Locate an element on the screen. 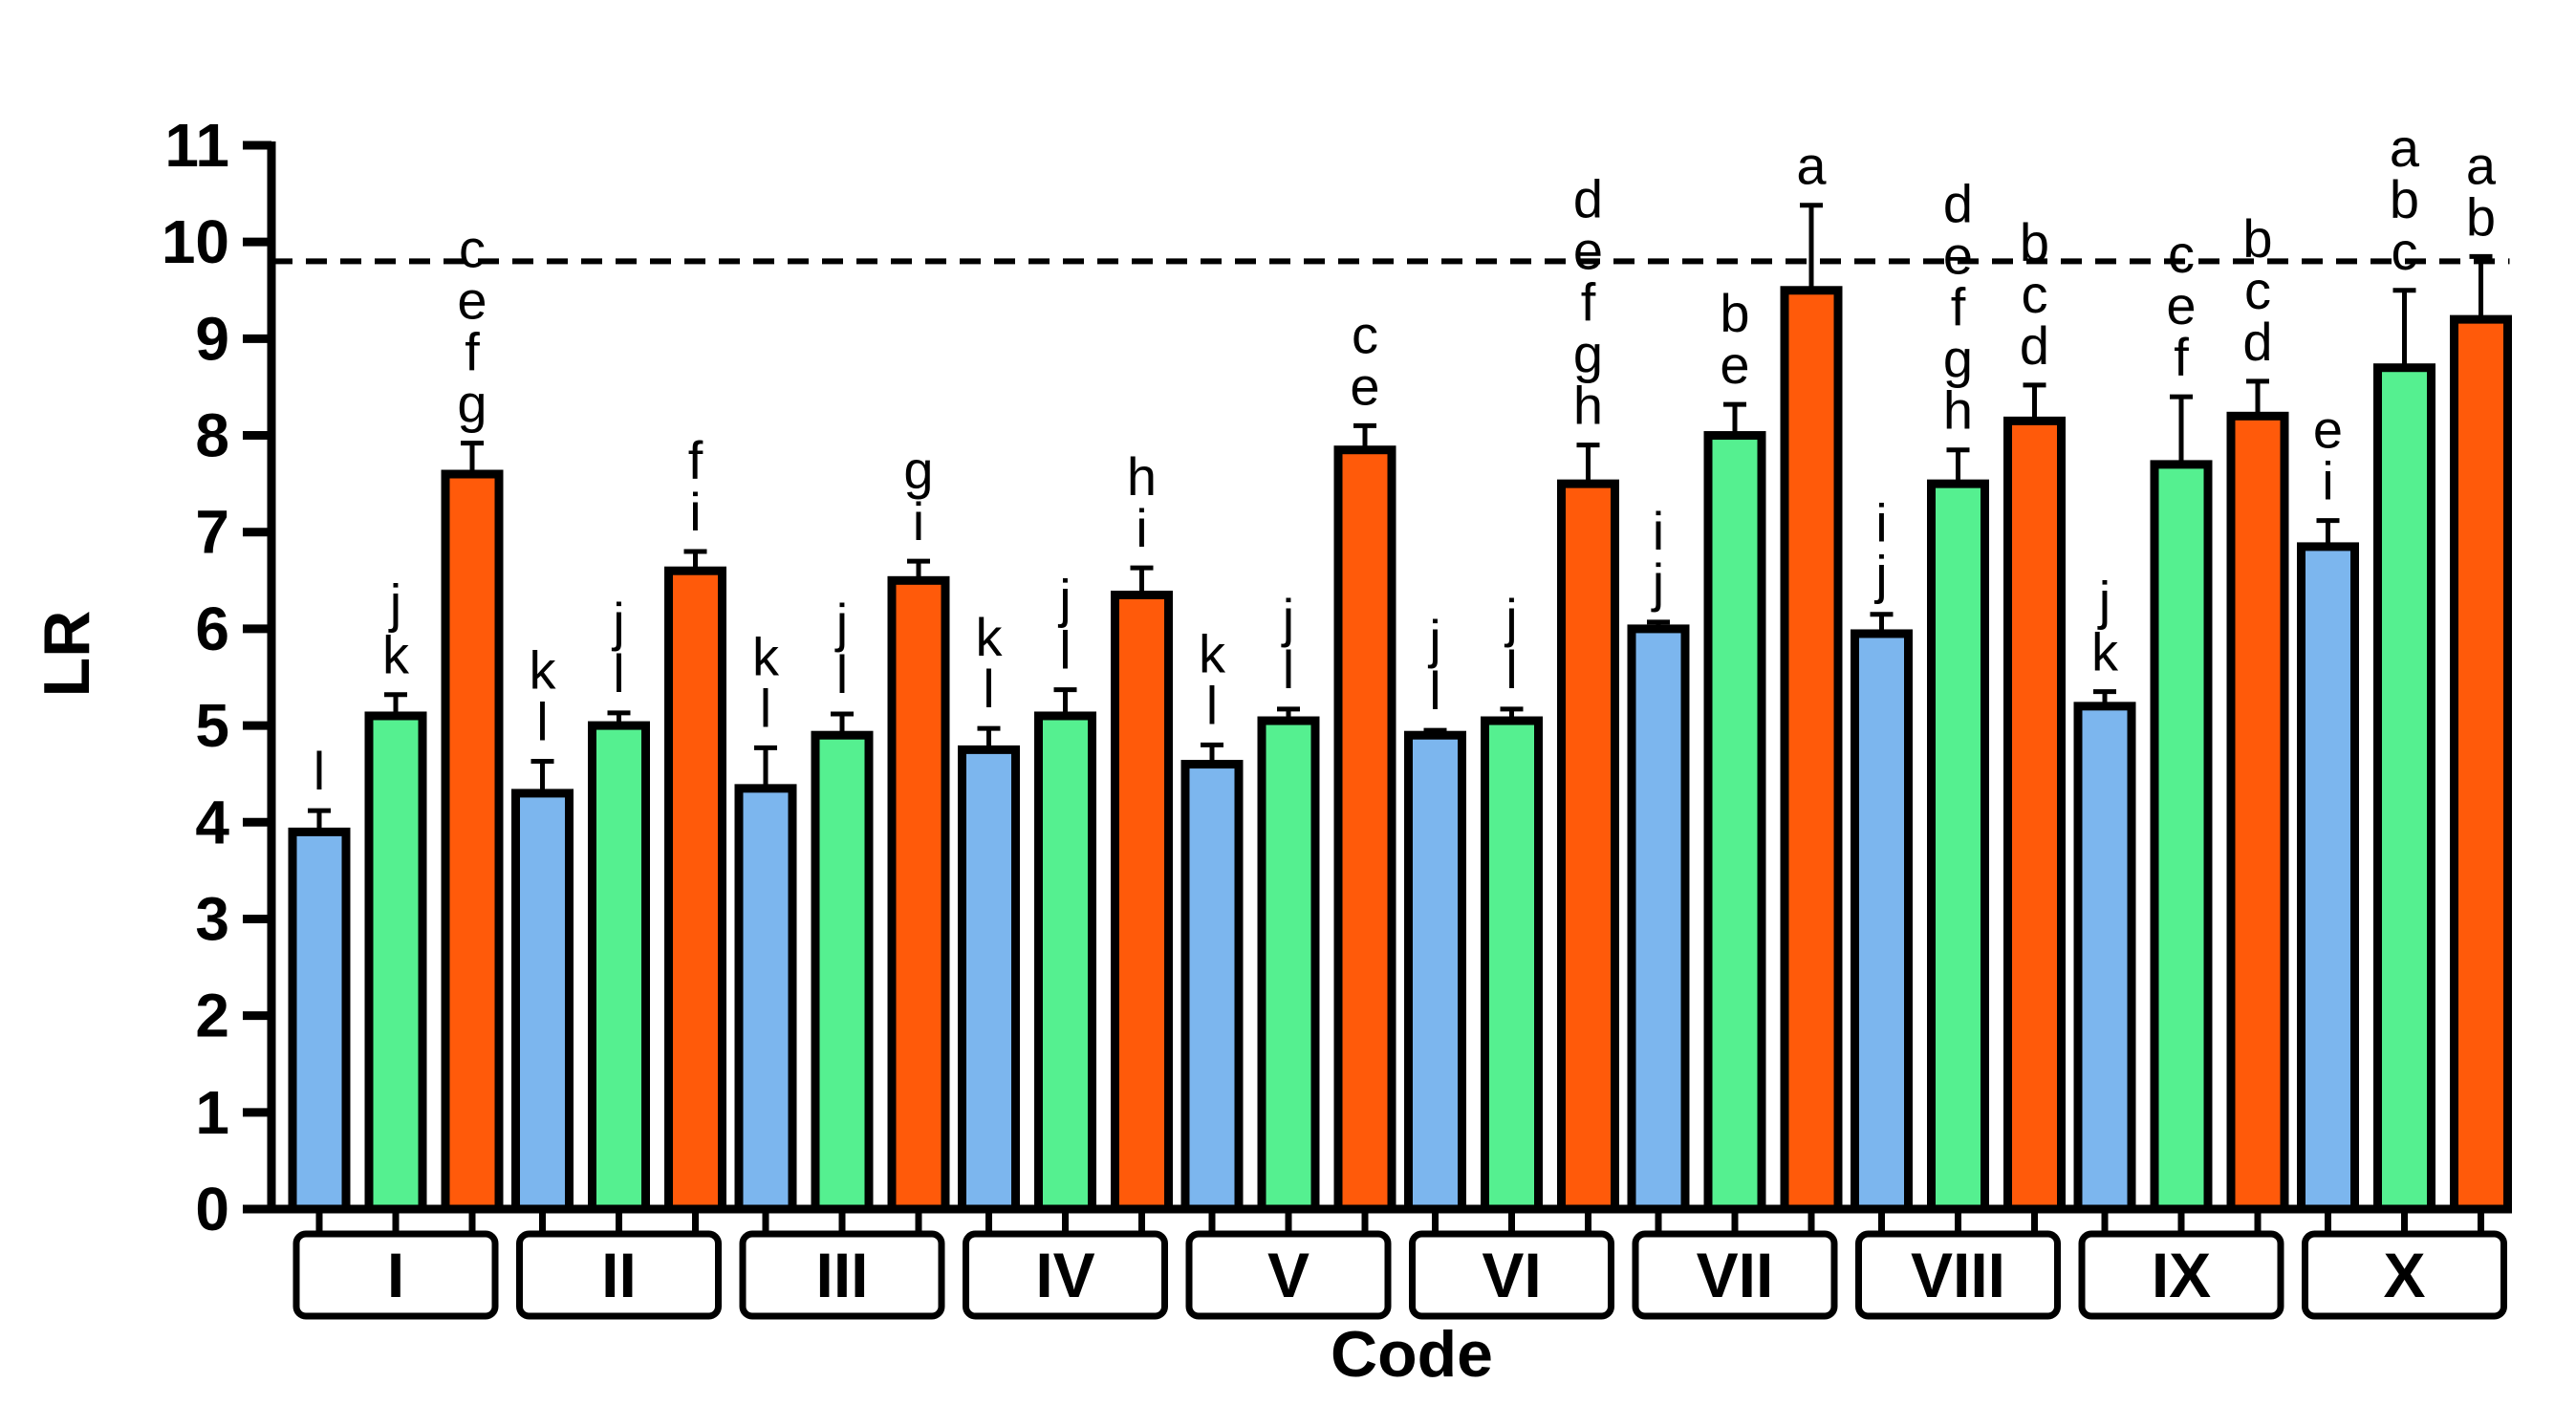 Image resolution: width=2576 pixels, height=1405 pixels. y-tick-label: 7 is located at coordinates (212, 532).